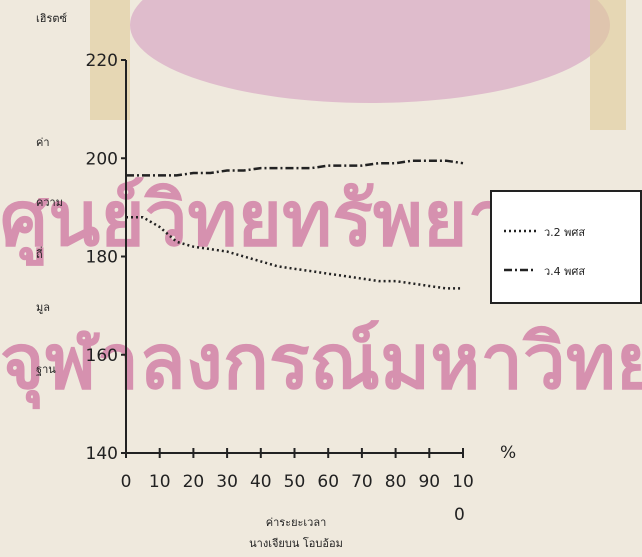  I want to click on x-tick-label: 40, so click(261, 482).